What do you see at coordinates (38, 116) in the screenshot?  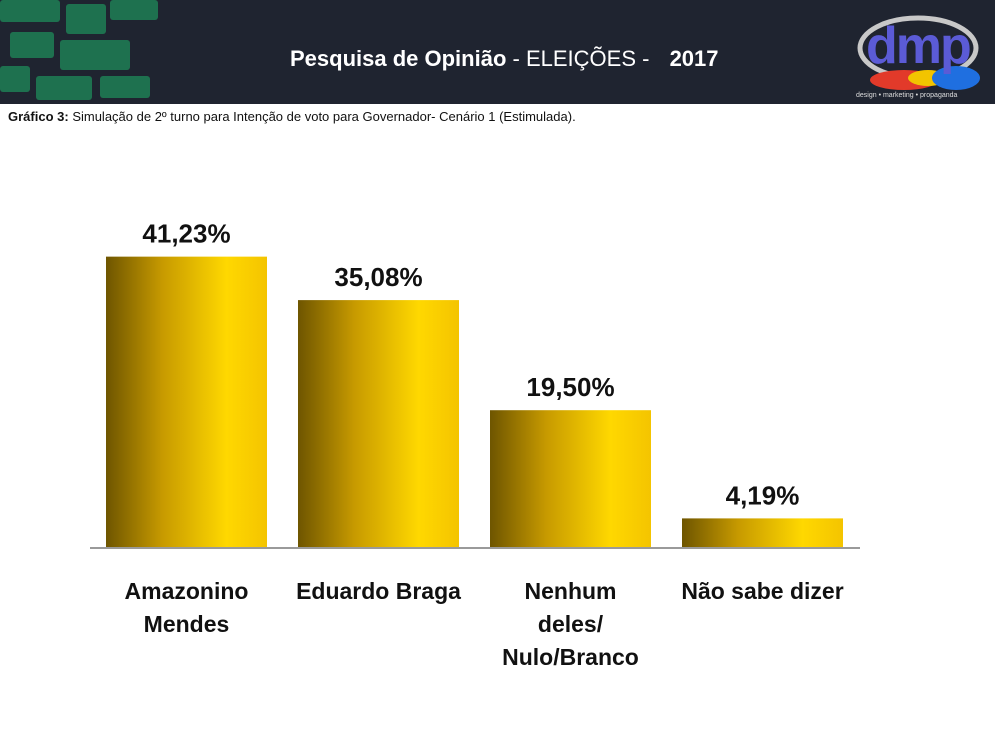 I see `caption-prefix: Gráfico 3:` at bounding box center [38, 116].